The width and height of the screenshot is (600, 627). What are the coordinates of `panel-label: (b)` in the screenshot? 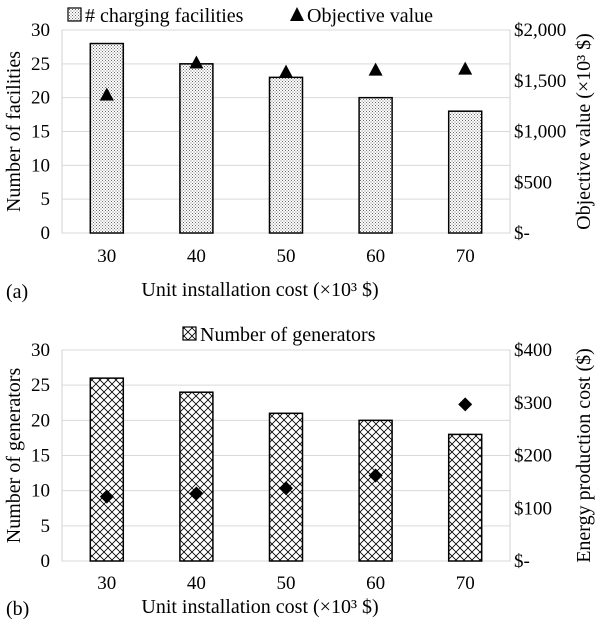 It's located at (17, 609).